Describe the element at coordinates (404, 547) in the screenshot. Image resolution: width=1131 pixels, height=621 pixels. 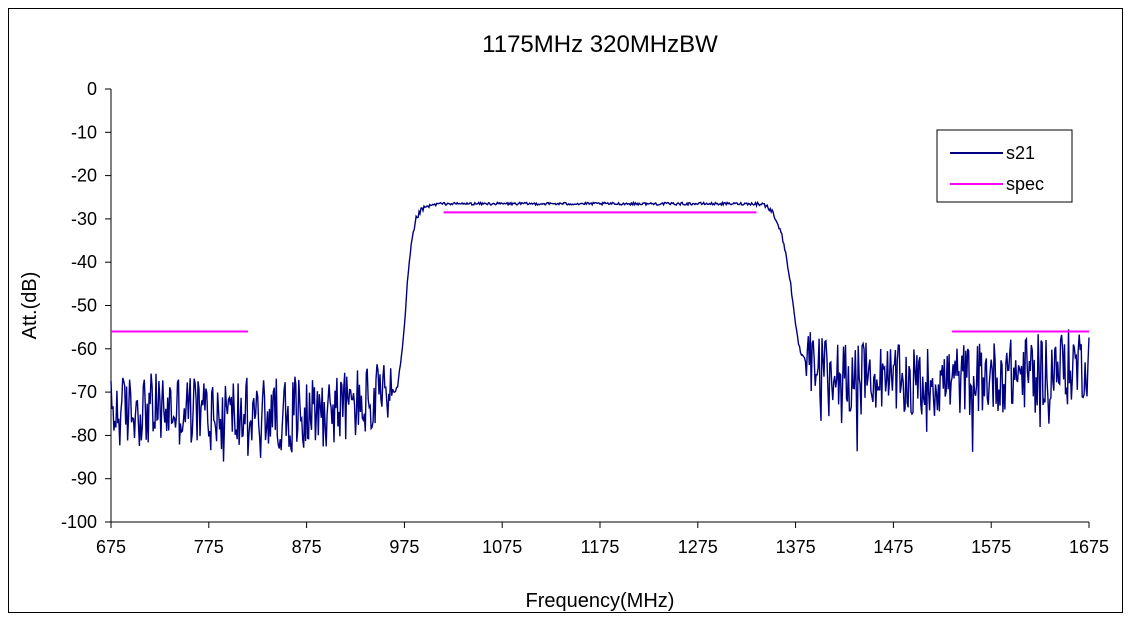
I see `x-tick-label: 975` at that location.